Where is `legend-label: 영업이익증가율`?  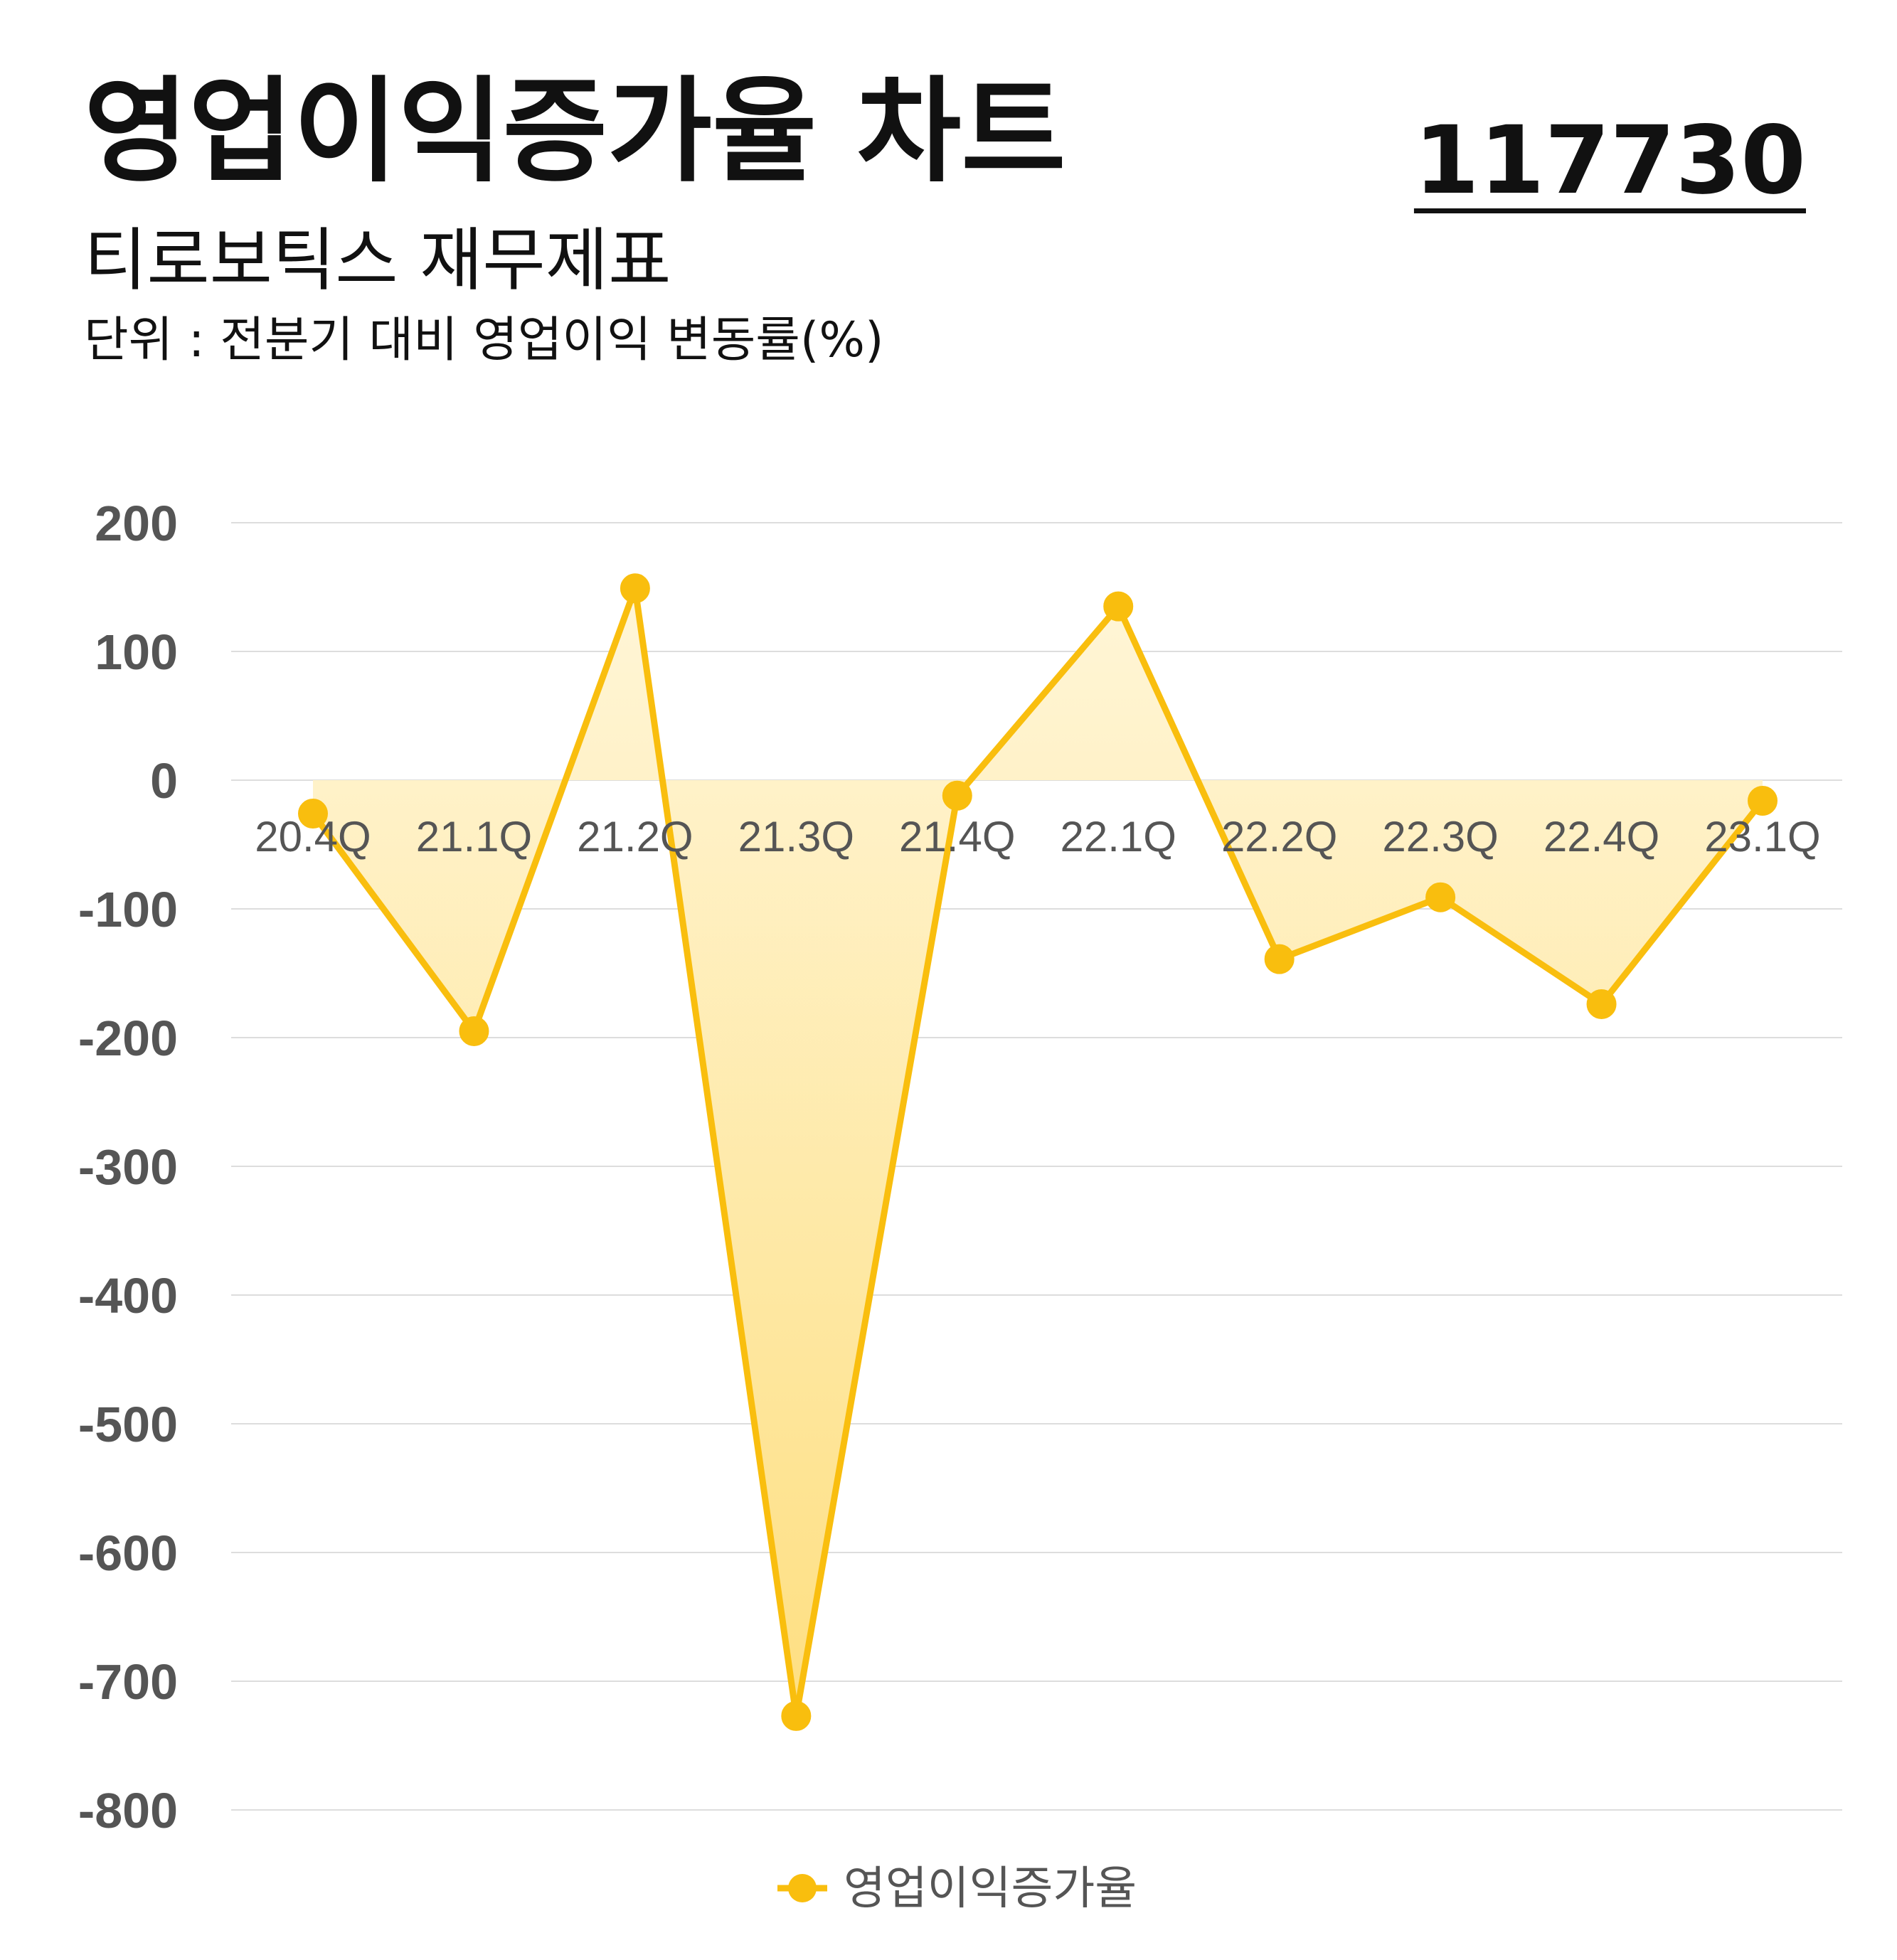
legend-label: 영업이익증가율 is located at coordinates (991, 1889).